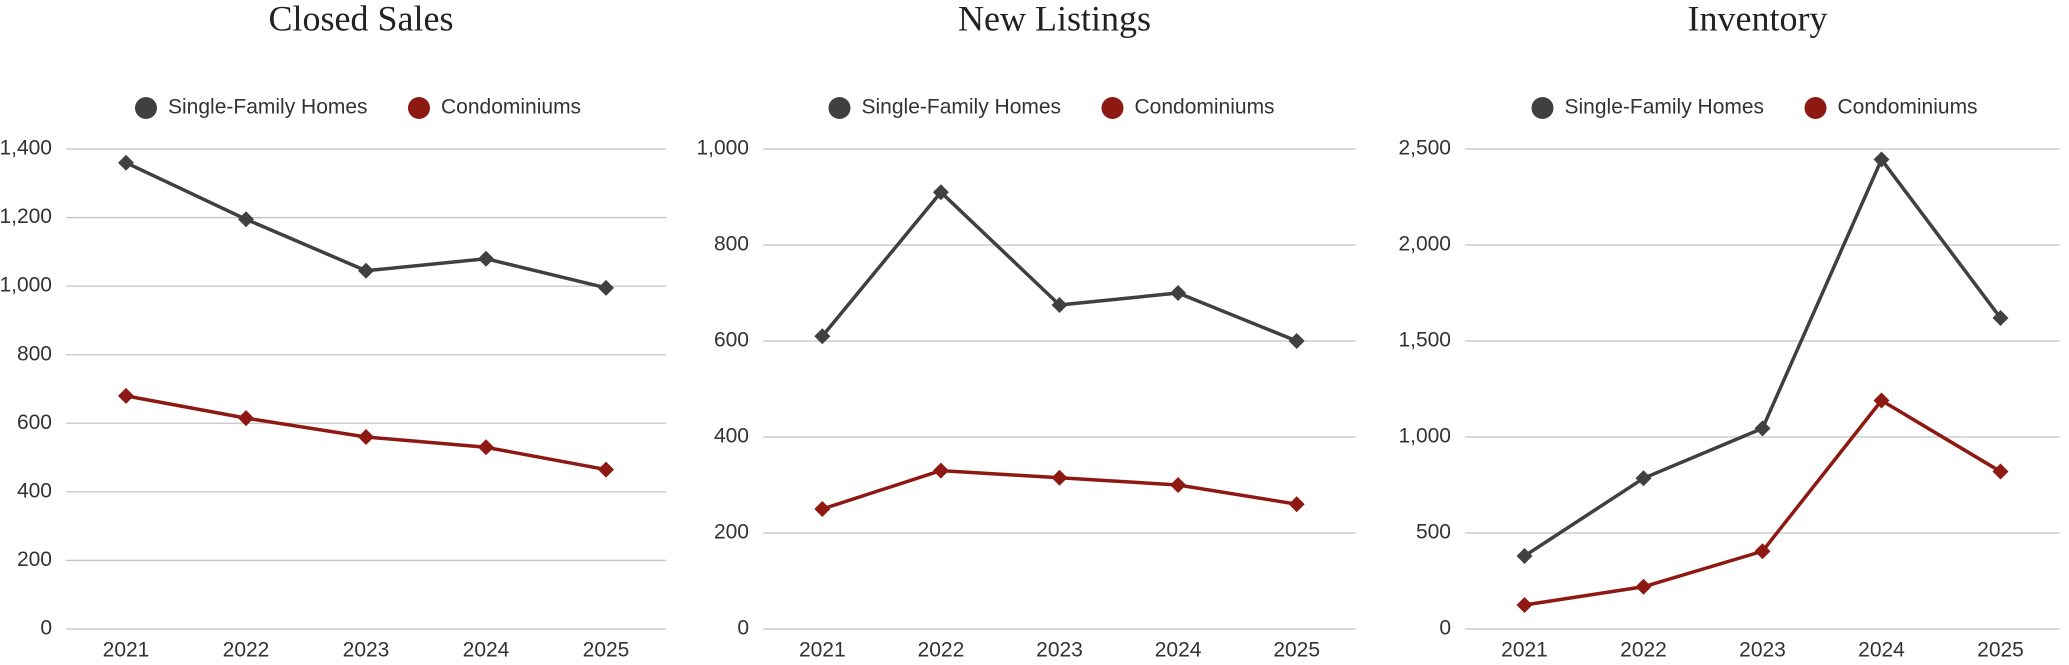  Describe the element at coordinates (1424, 148) in the screenshot. I see `y-tick-label: 2,500` at that location.